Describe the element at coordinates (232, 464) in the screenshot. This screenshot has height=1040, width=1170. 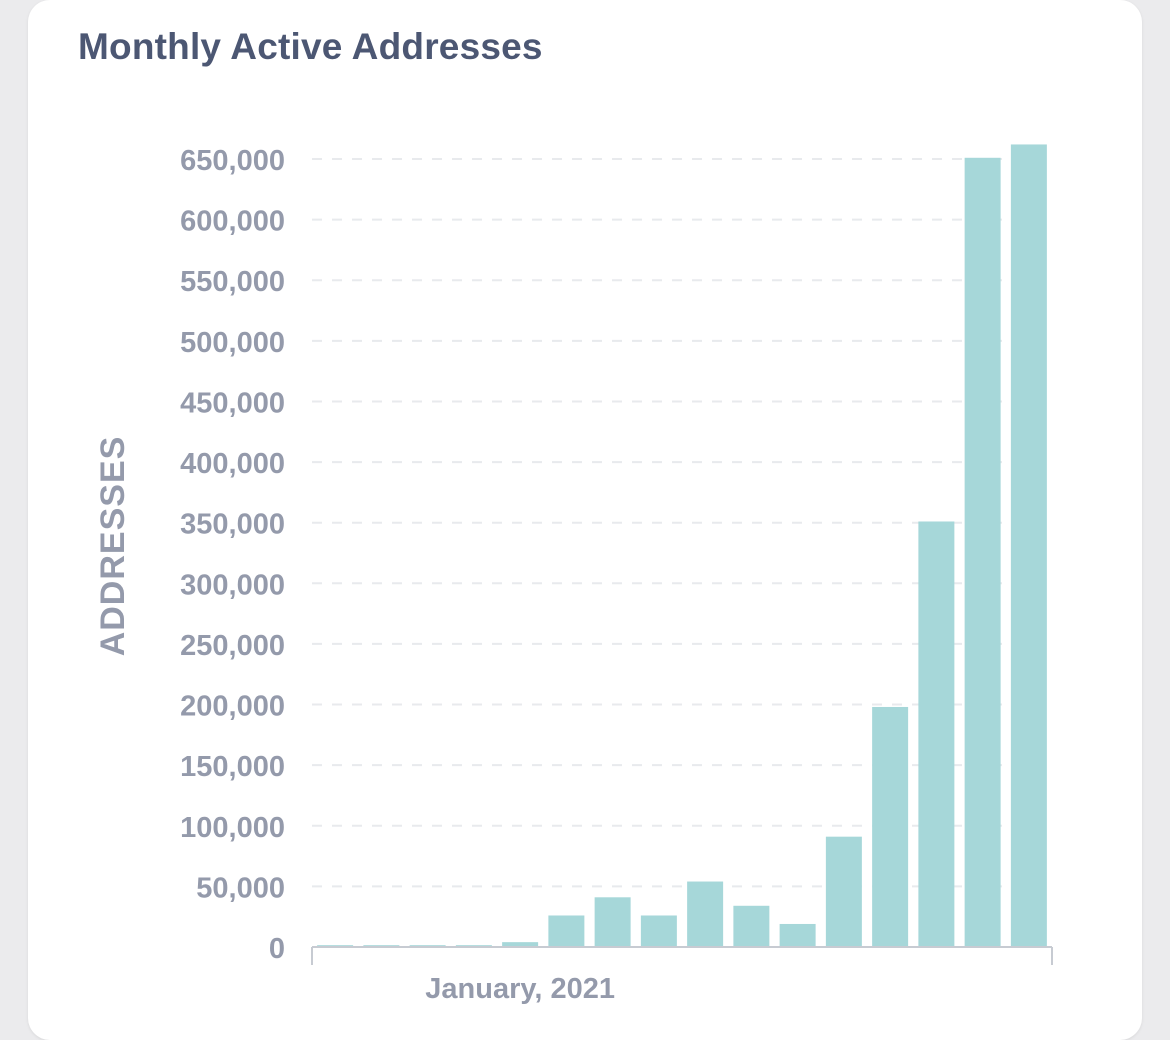
I see `y-tick-label: 400,000` at that location.